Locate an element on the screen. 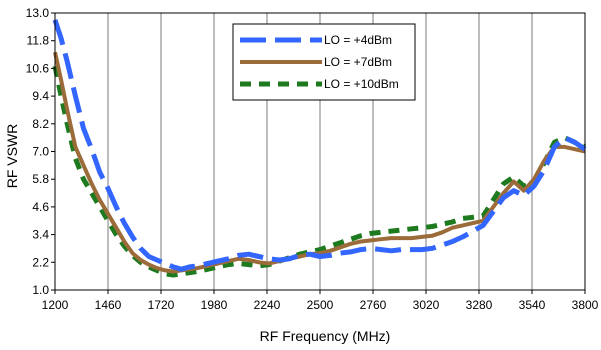 The image size is (601, 350). y-tick-label: 1.0 is located at coordinates (40, 290).